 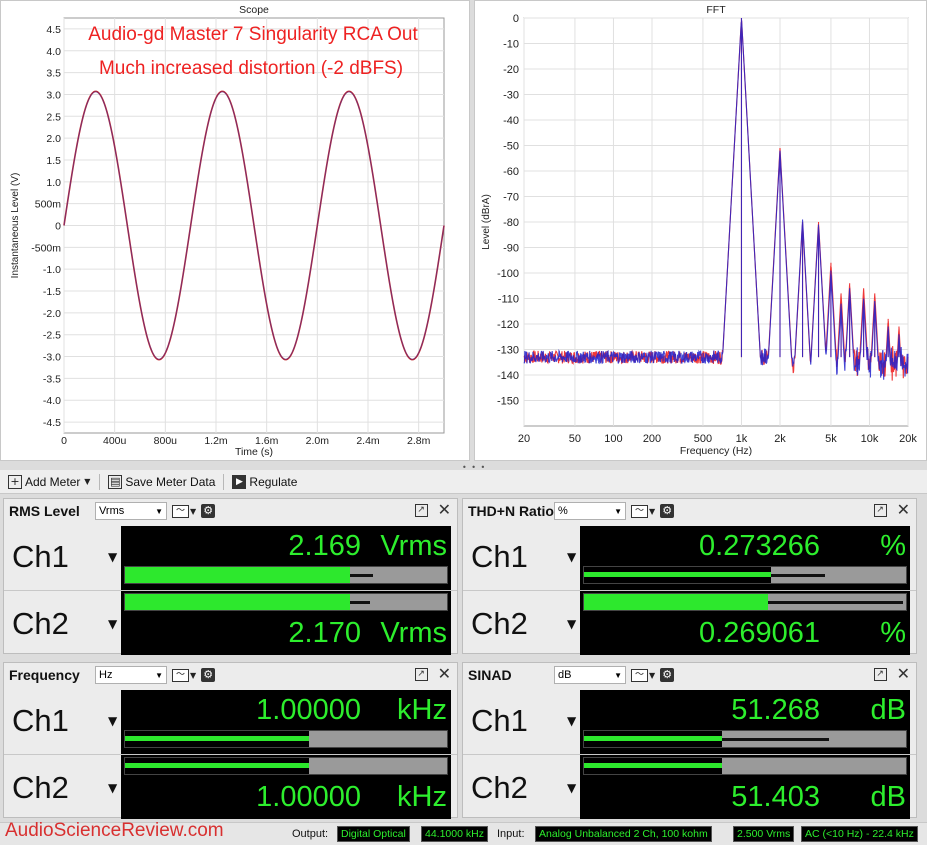 I want to click on gear-icon: ⚙, so click(x=208, y=511).